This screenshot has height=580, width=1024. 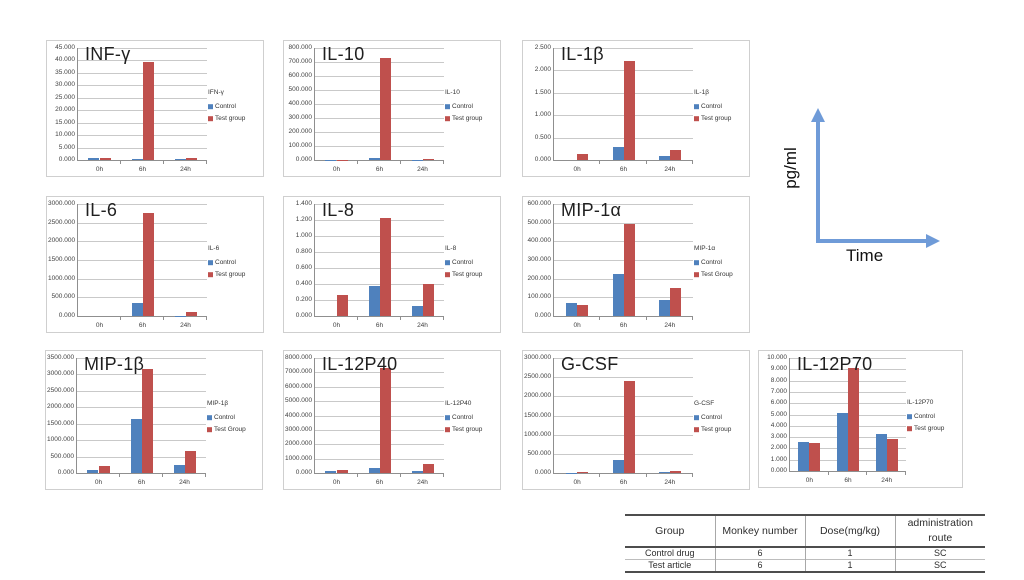 I want to click on y-axis-tick-label: 2.500, so click(x=542, y=47).